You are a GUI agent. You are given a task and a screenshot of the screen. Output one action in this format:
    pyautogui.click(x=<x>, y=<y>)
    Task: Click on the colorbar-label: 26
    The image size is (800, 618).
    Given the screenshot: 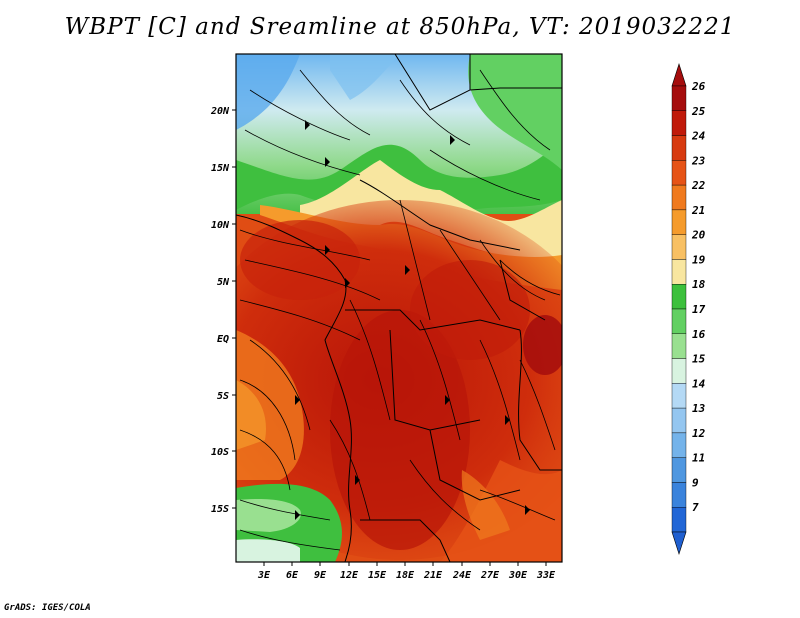 What is the action you would take?
    pyautogui.click(x=698, y=86)
    